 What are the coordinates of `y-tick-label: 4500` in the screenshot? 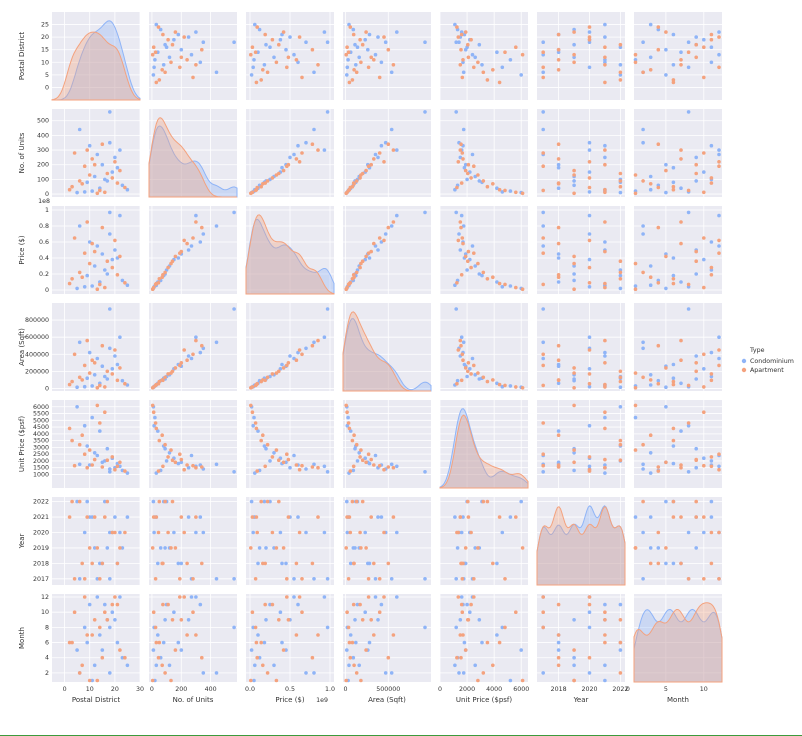 It's located at (41, 427).